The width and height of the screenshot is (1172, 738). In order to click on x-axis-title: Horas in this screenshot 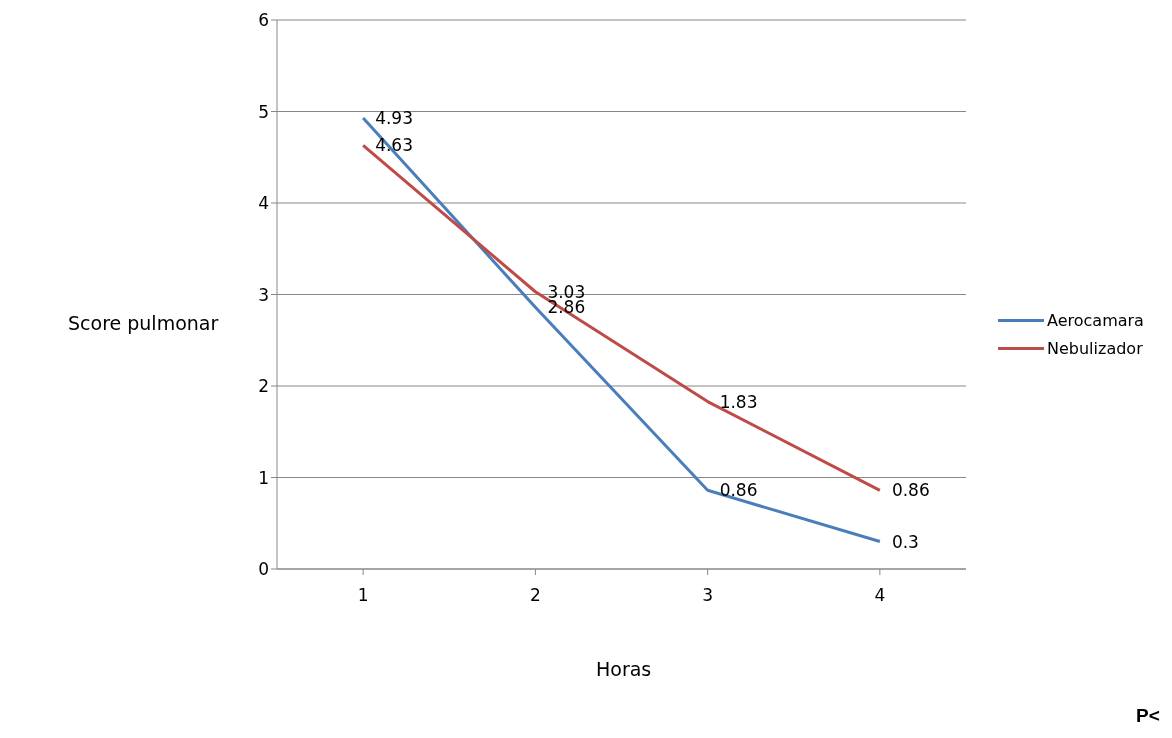, I will do `click(624, 669)`.